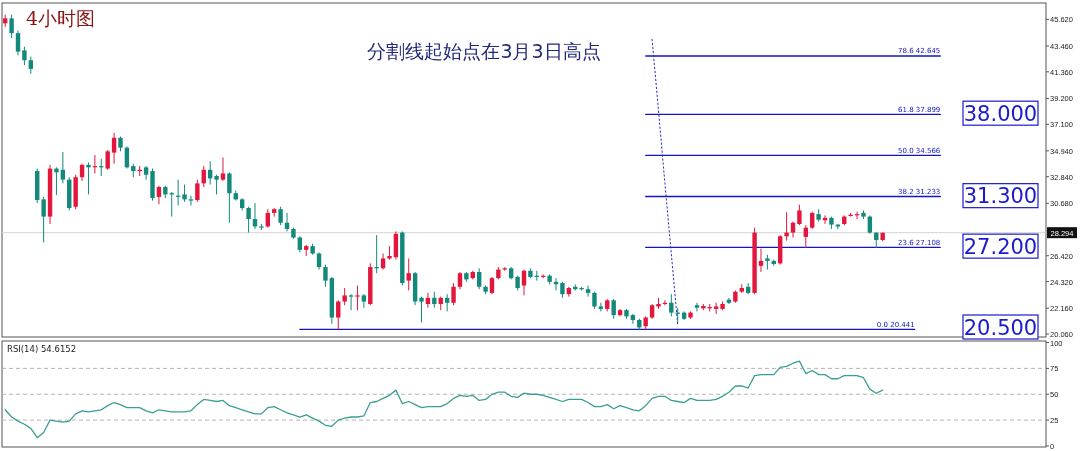 The width and height of the screenshot is (1080, 451). What do you see at coordinates (484, 51) in the screenshot?
I see `annotation: 分割线起始点在3月3日高点` at bounding box center [484, 51].